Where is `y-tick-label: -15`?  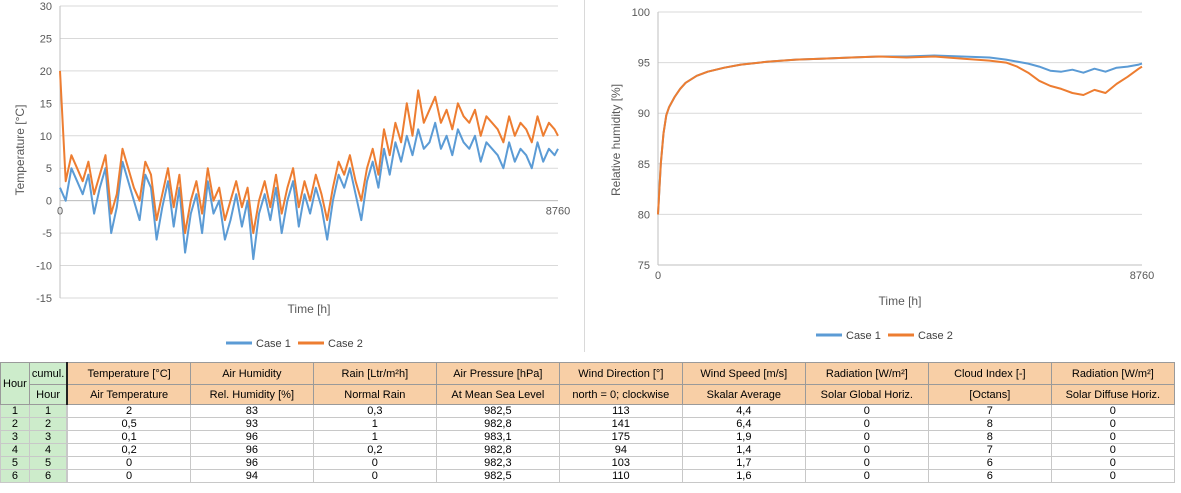 y-tick-label: -15 is located at coordinates (44, 299).